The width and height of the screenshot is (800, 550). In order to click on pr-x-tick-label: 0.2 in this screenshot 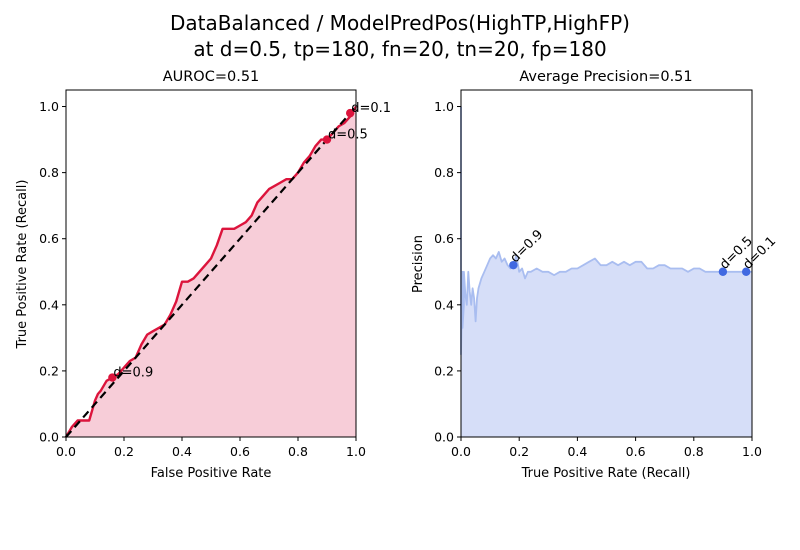, I will do `click(519, 451)`.